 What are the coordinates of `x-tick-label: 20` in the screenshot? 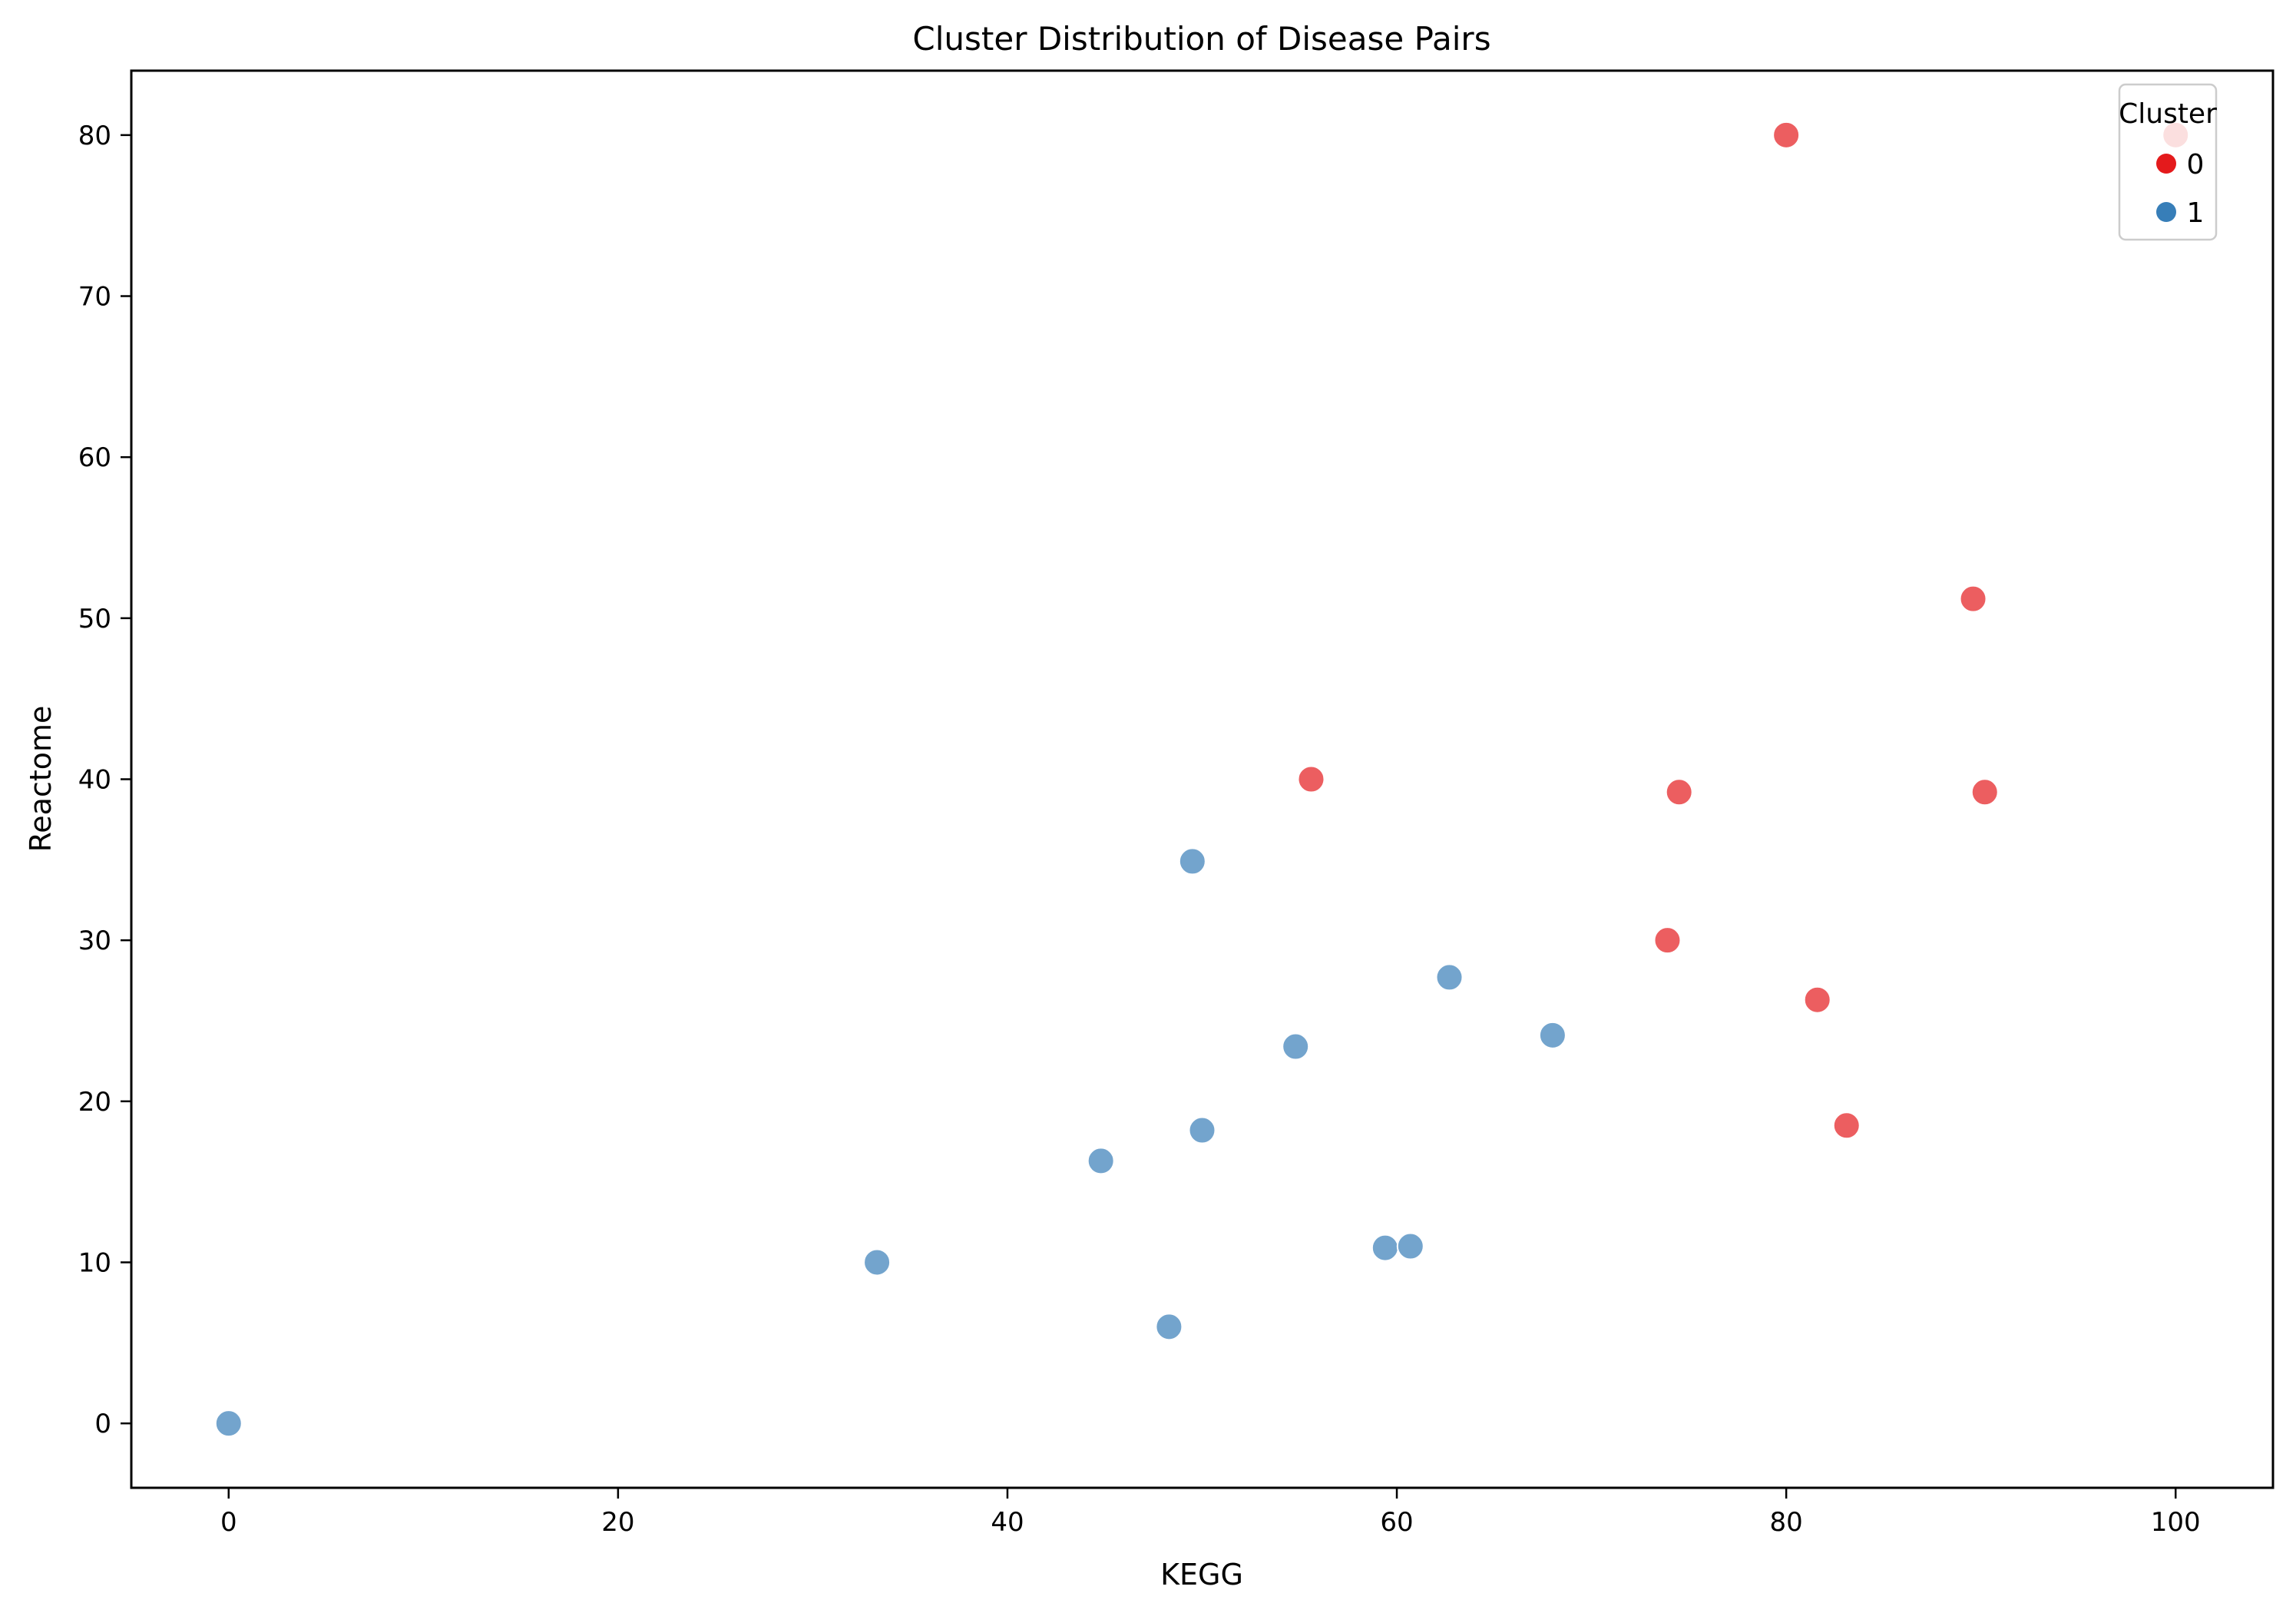 It's located at (617, 1522).